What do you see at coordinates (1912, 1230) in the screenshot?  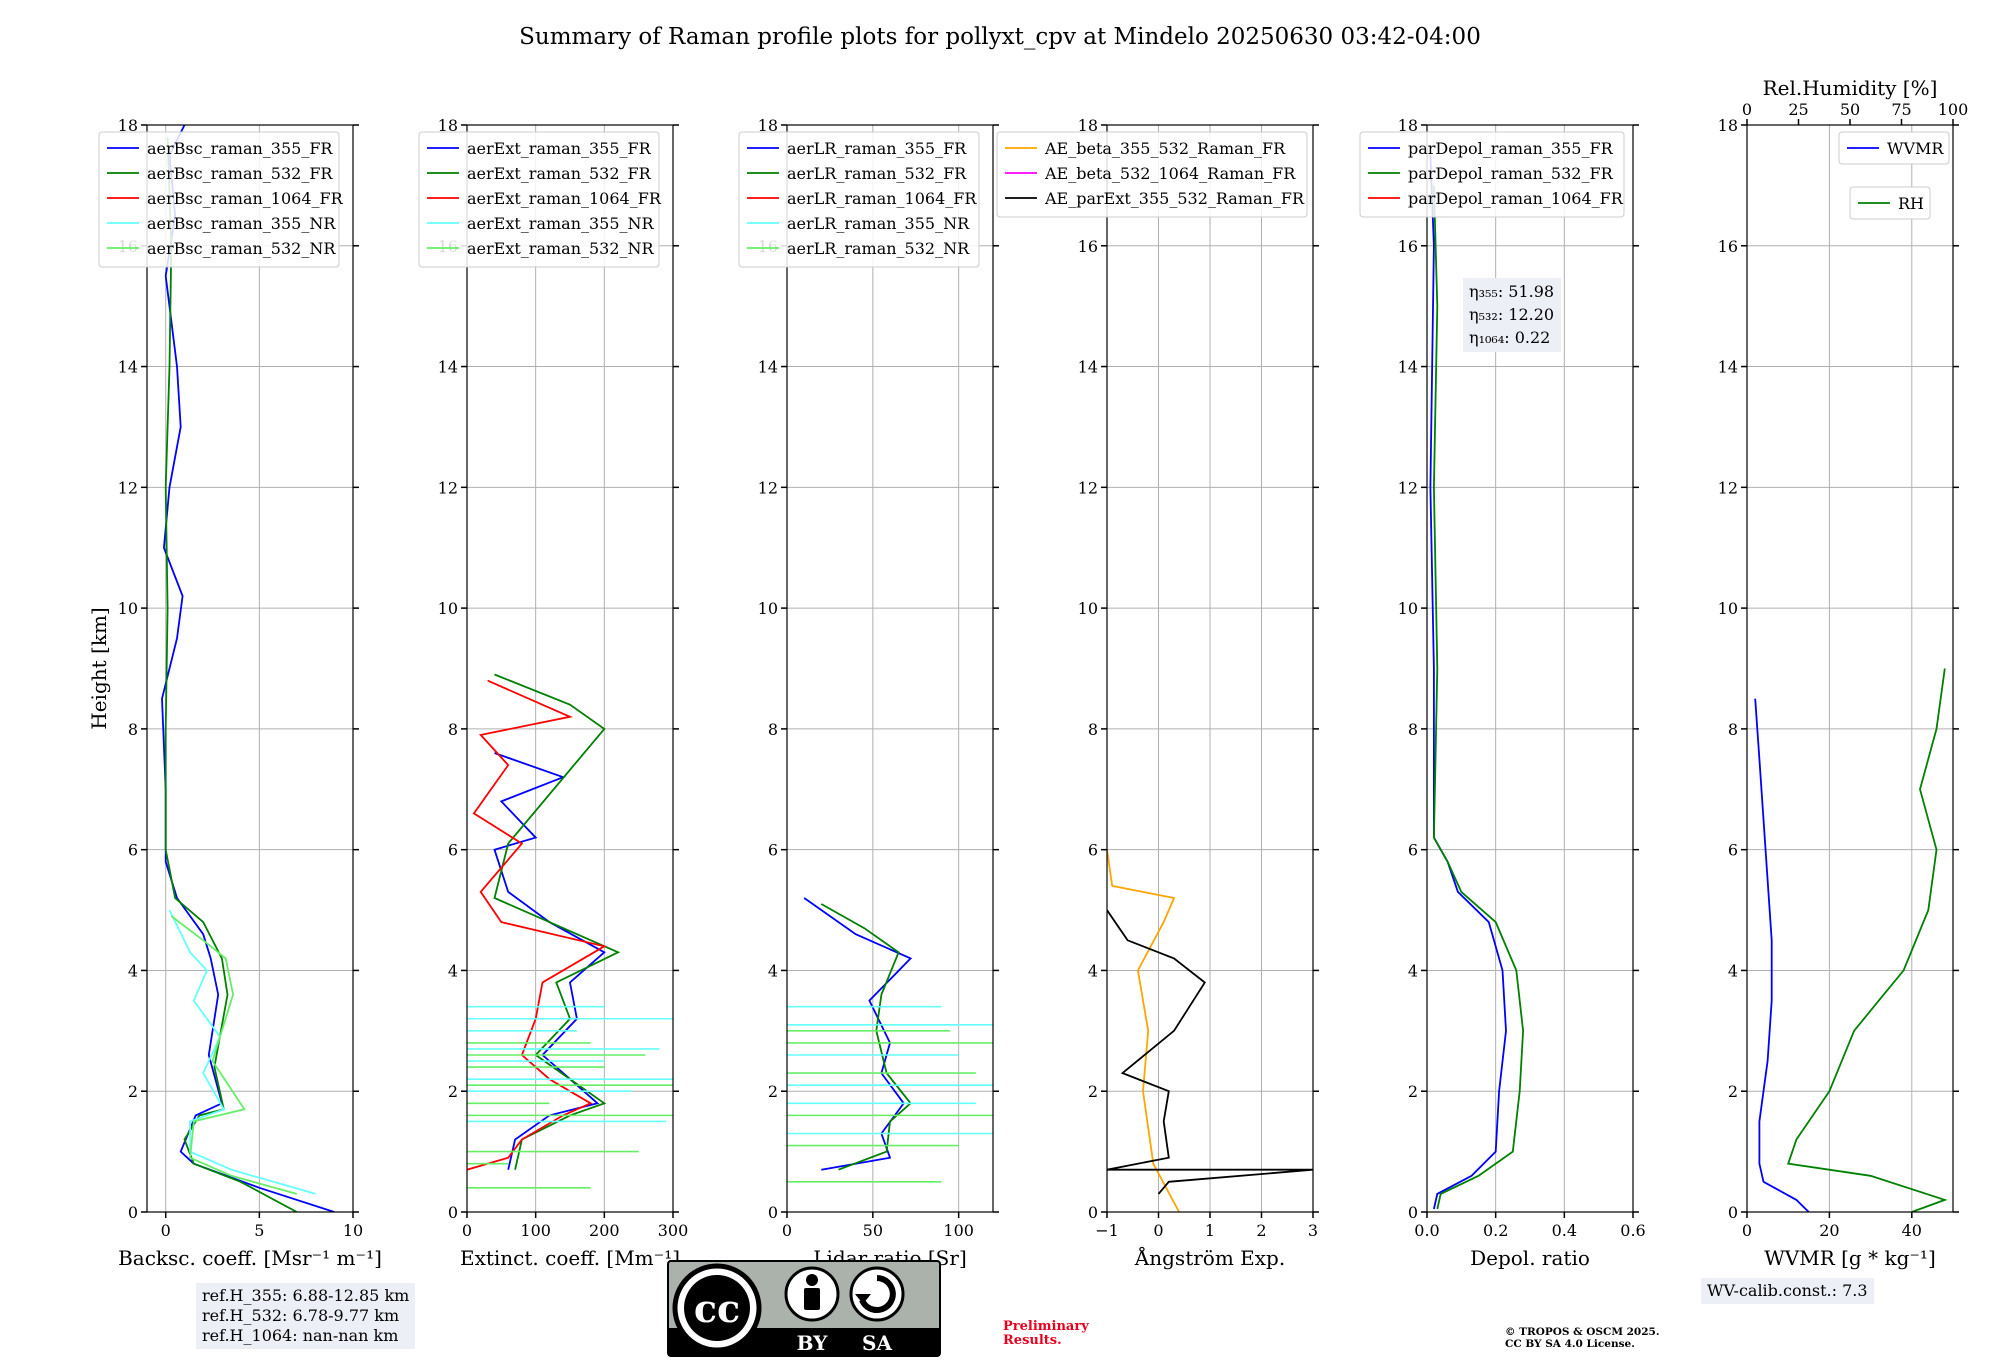 I see `x-tick-label: 40` at bounding box center [1912, 1230].